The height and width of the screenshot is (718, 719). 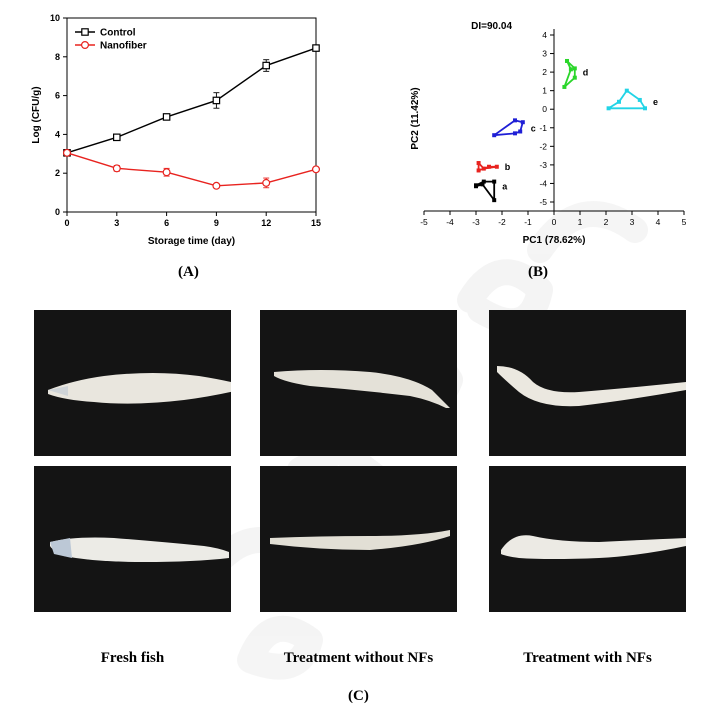 I want to click on legend-label: Nanofiber, so click(x=123, y=46).